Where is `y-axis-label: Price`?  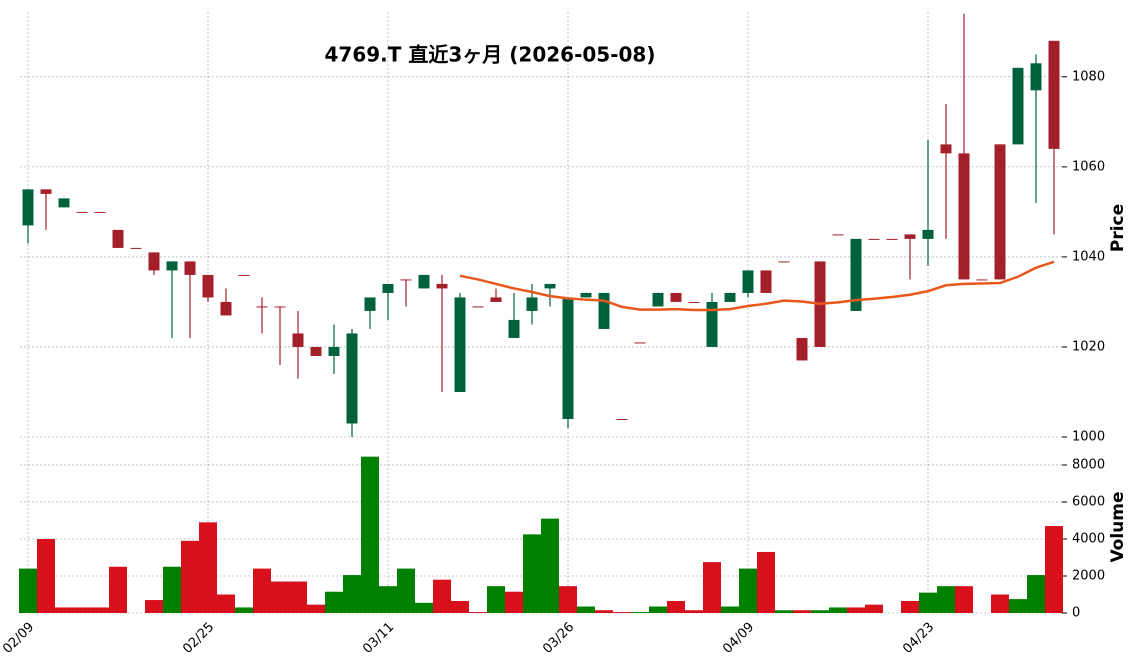
y-axis-label: Price is located at coordinates (1118, 228).